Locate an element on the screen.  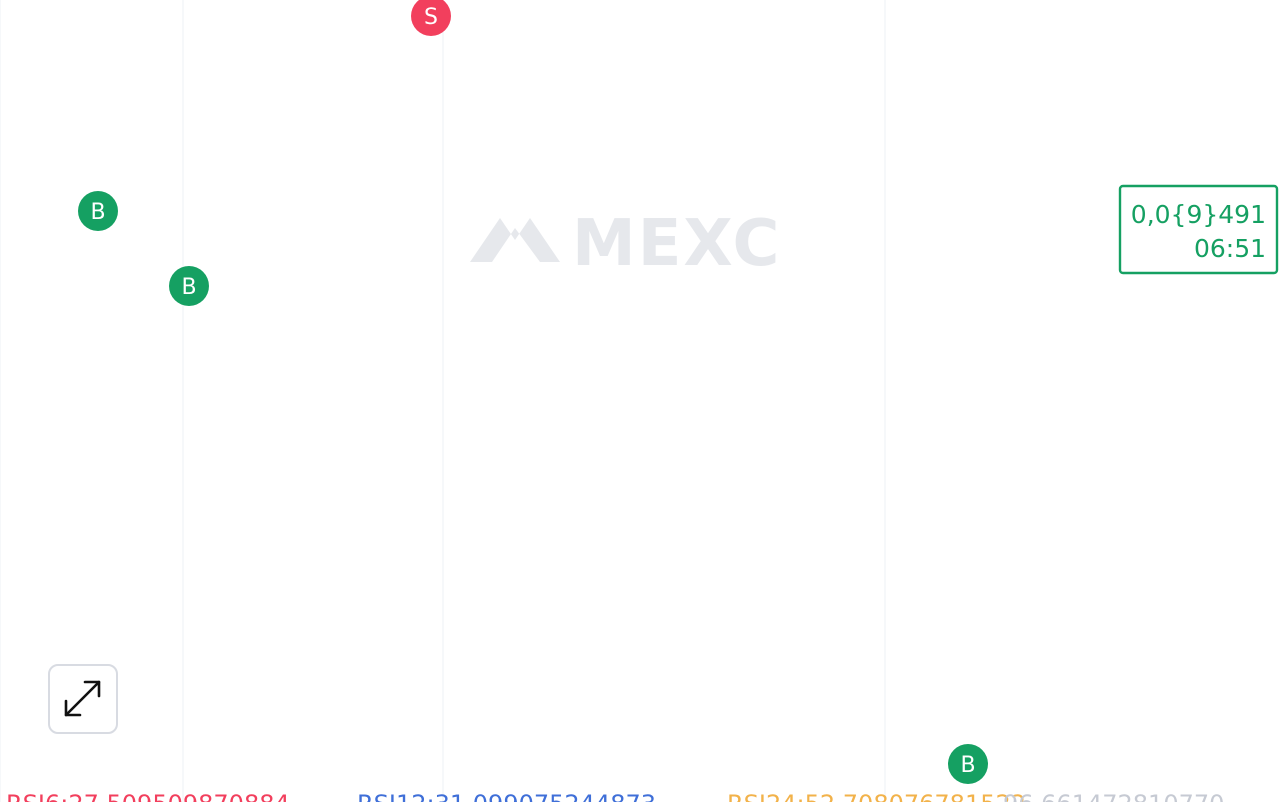
marker-letter: S is located at coordinates (431, 17).